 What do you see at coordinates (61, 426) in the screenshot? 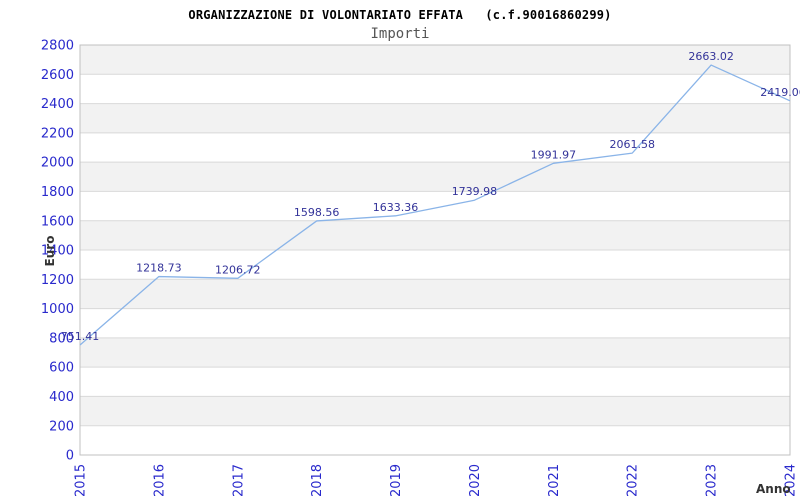
I see `y-tick-label: 200` at bounding box center [61, 426].